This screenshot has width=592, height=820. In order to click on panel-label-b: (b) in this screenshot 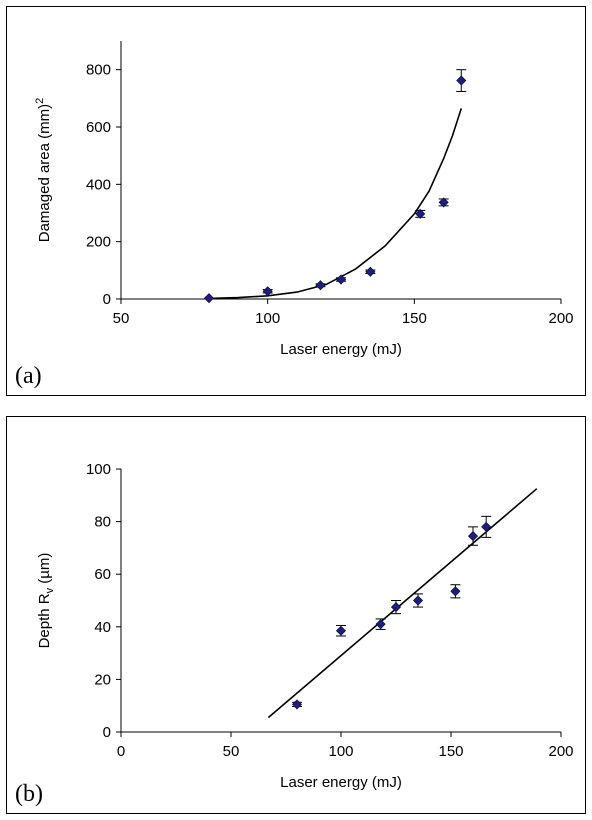, I will do `click(29, 794)`.